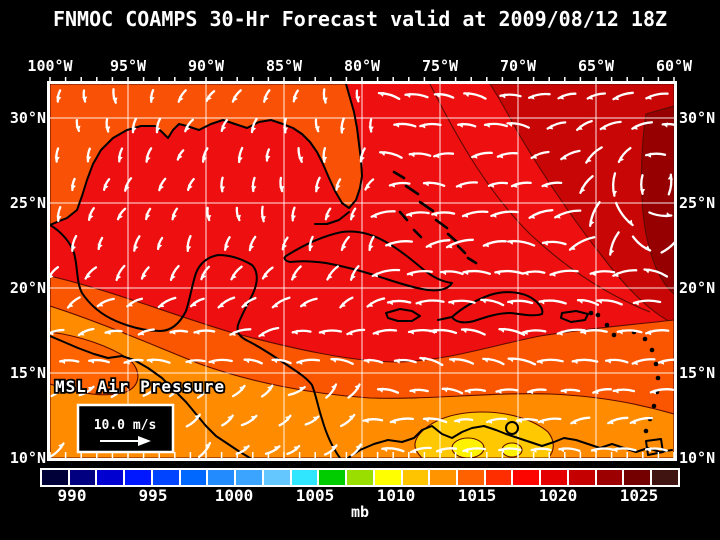  Describe the element at coordinates (128, 66) in the screenshot. I see `lon-label-95°W: 95°W` at that location.